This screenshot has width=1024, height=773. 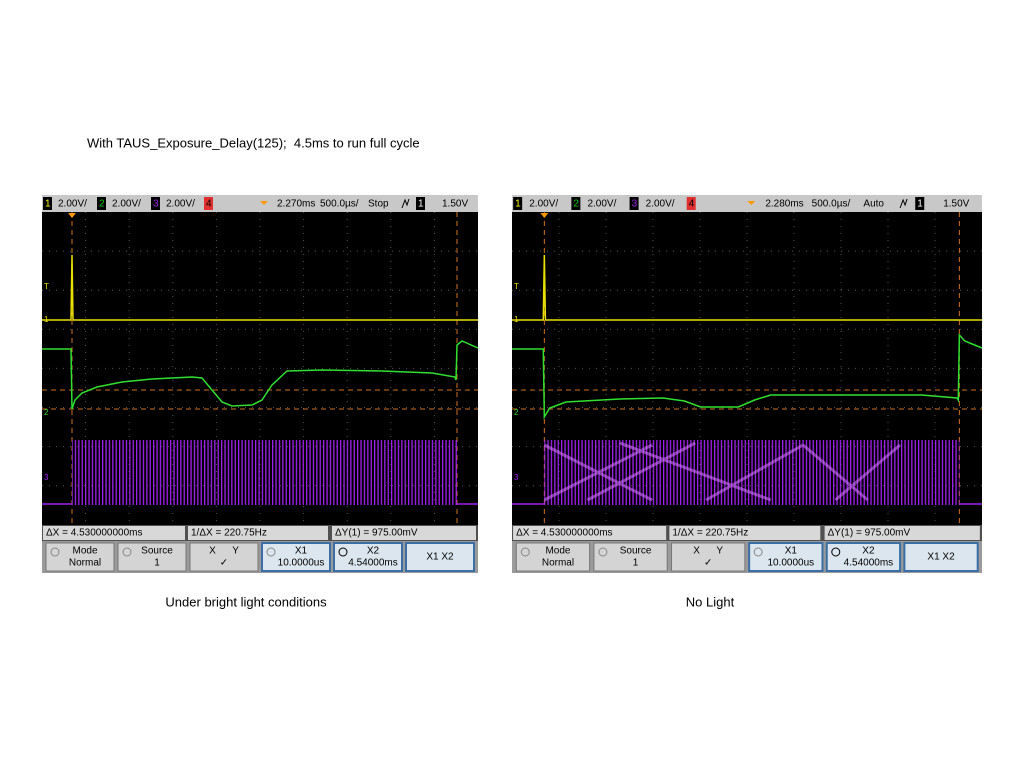 What do you see at coordinates (558, 563) in the screenshot?
I see `softkey-value: Normal` at bounding box center [558, 563].